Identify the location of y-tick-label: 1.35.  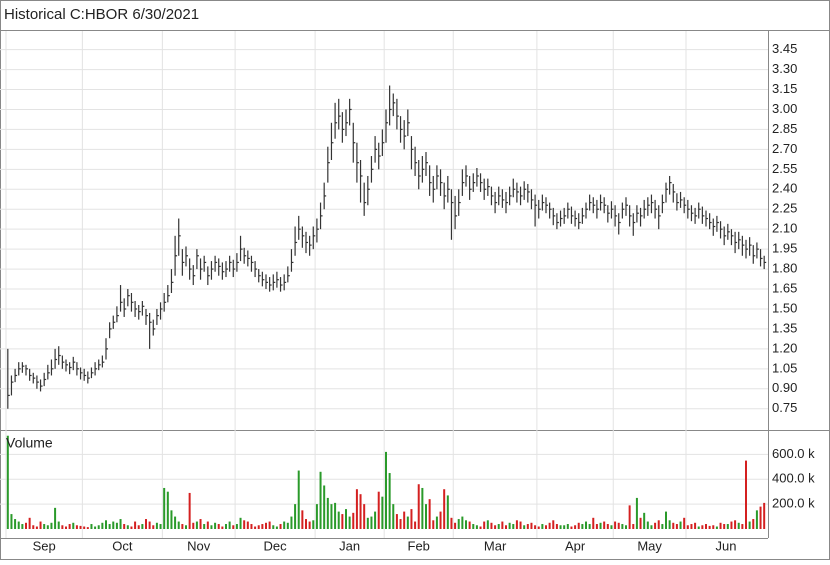
(784, 327).